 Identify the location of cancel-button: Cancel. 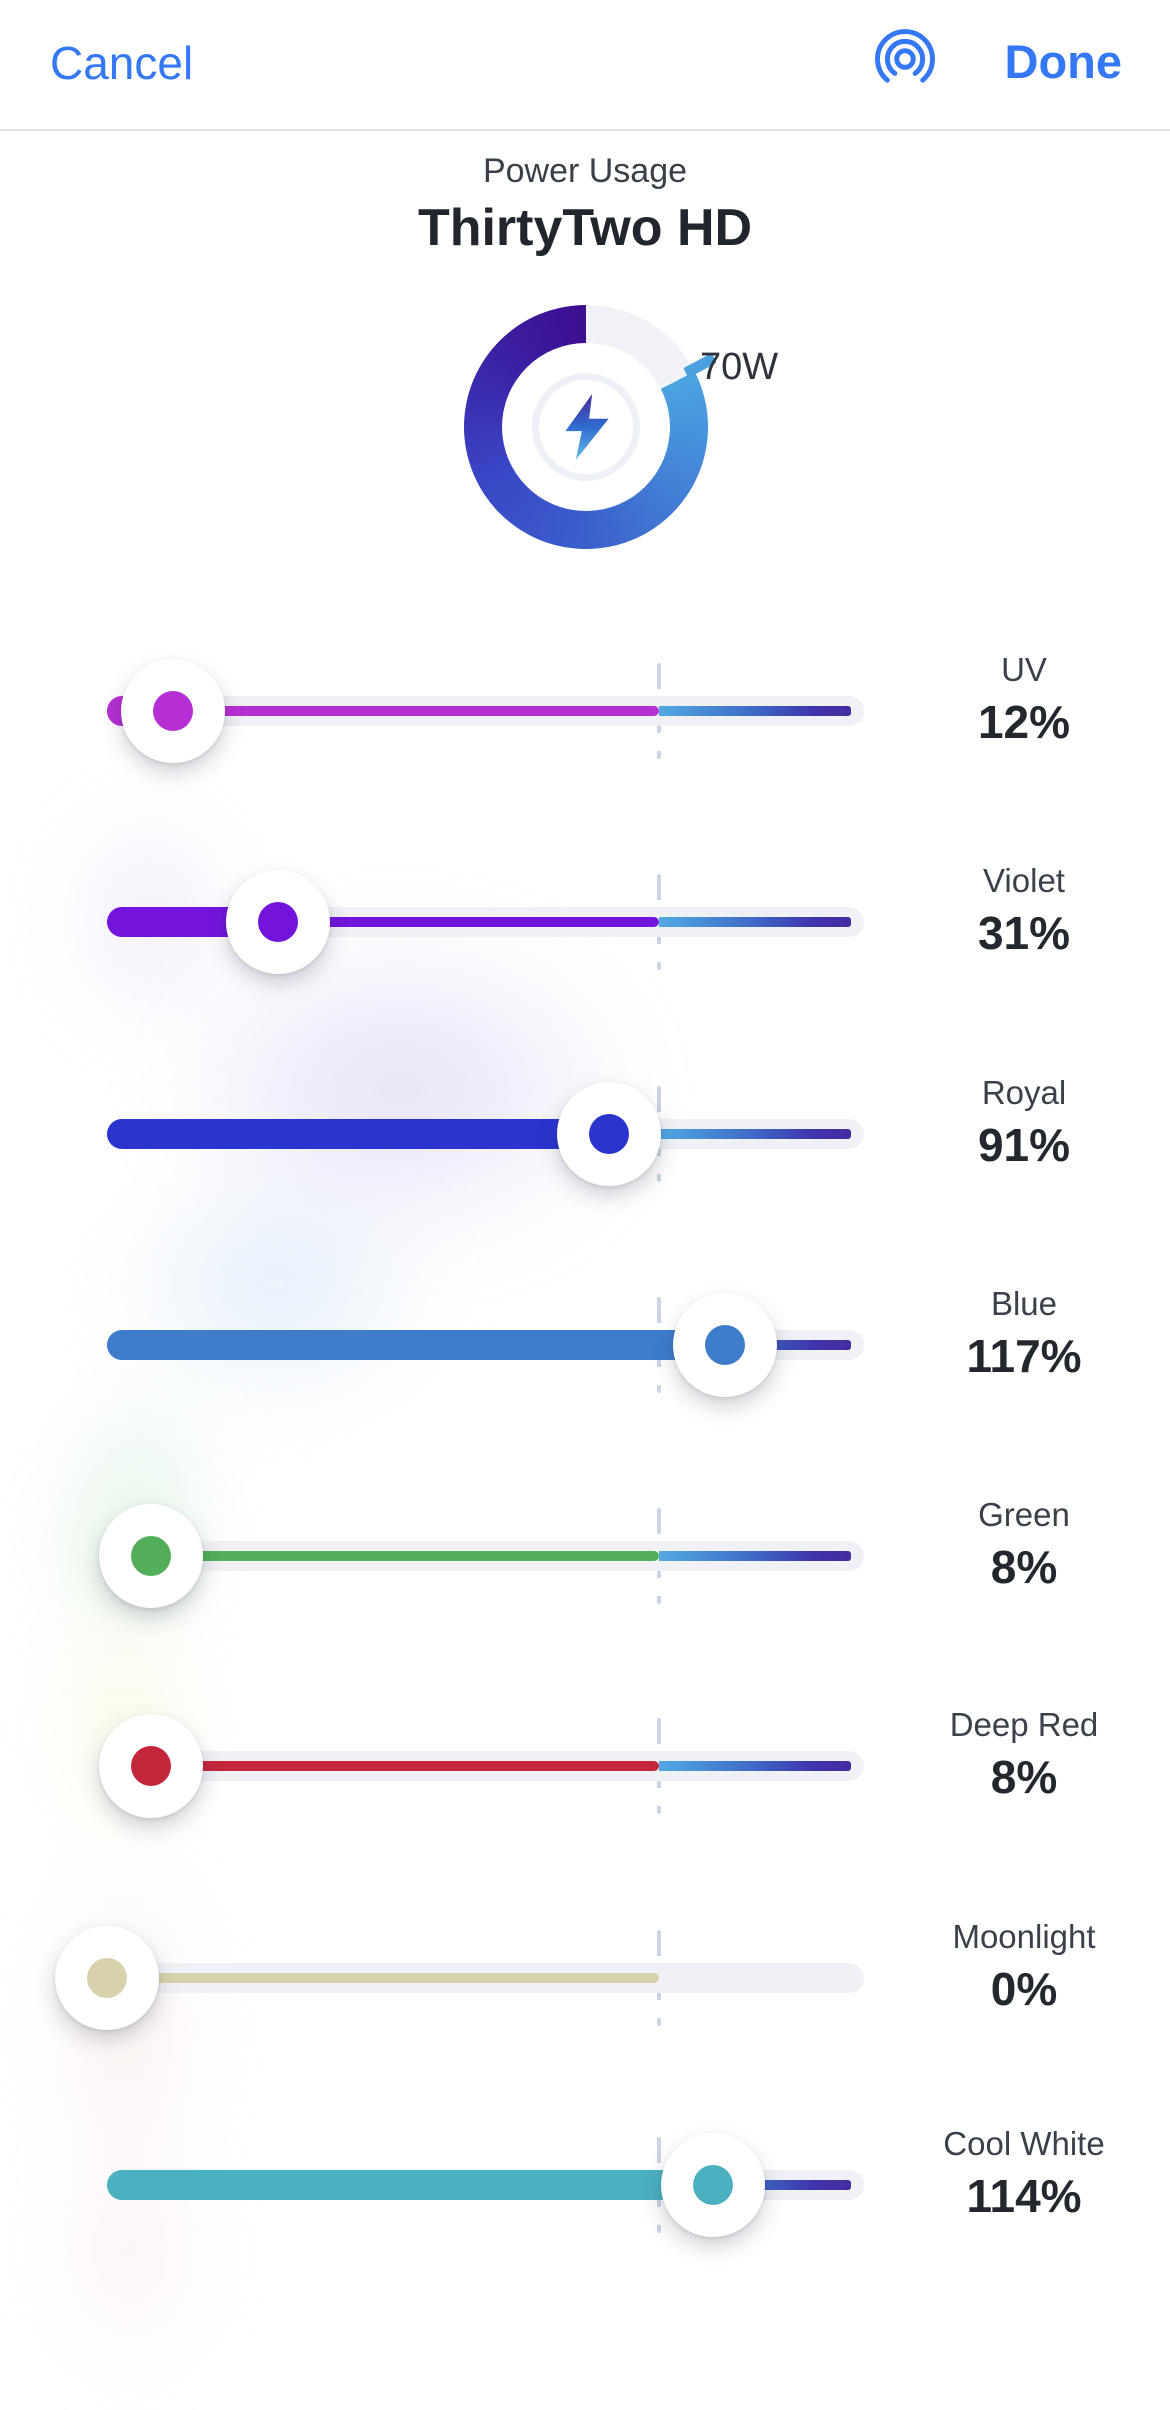
(122, 63).